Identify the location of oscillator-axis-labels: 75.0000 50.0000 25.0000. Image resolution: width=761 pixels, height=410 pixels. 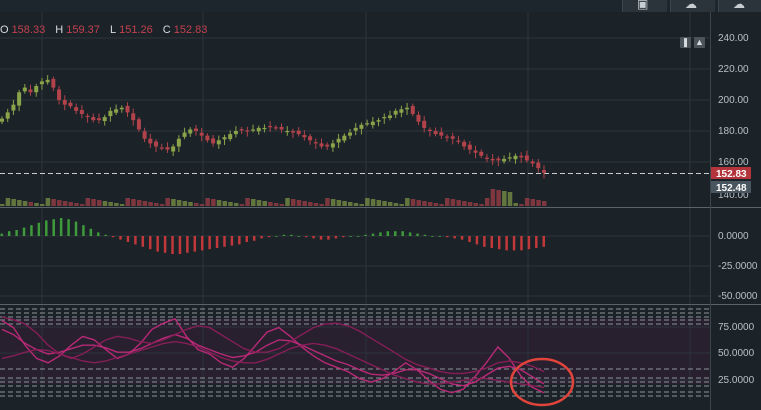
(736, 354).